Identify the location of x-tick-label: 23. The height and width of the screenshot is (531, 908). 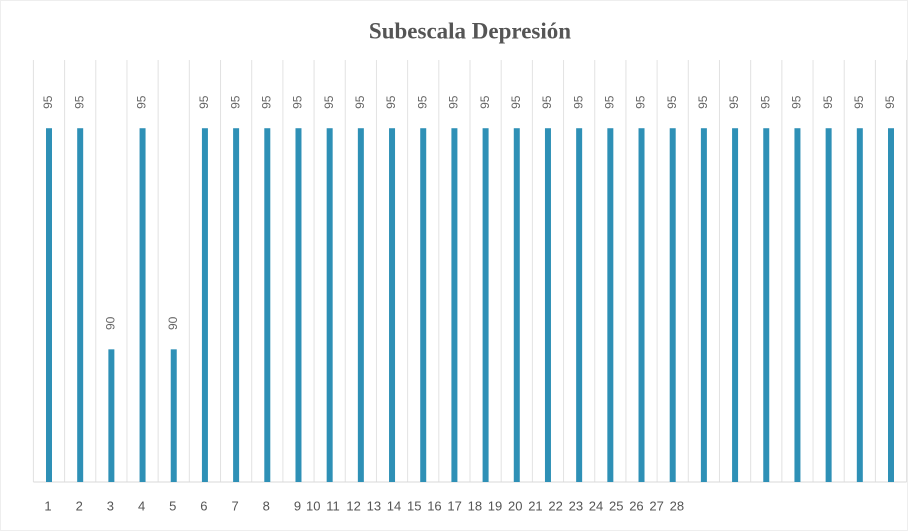
(576, 505).